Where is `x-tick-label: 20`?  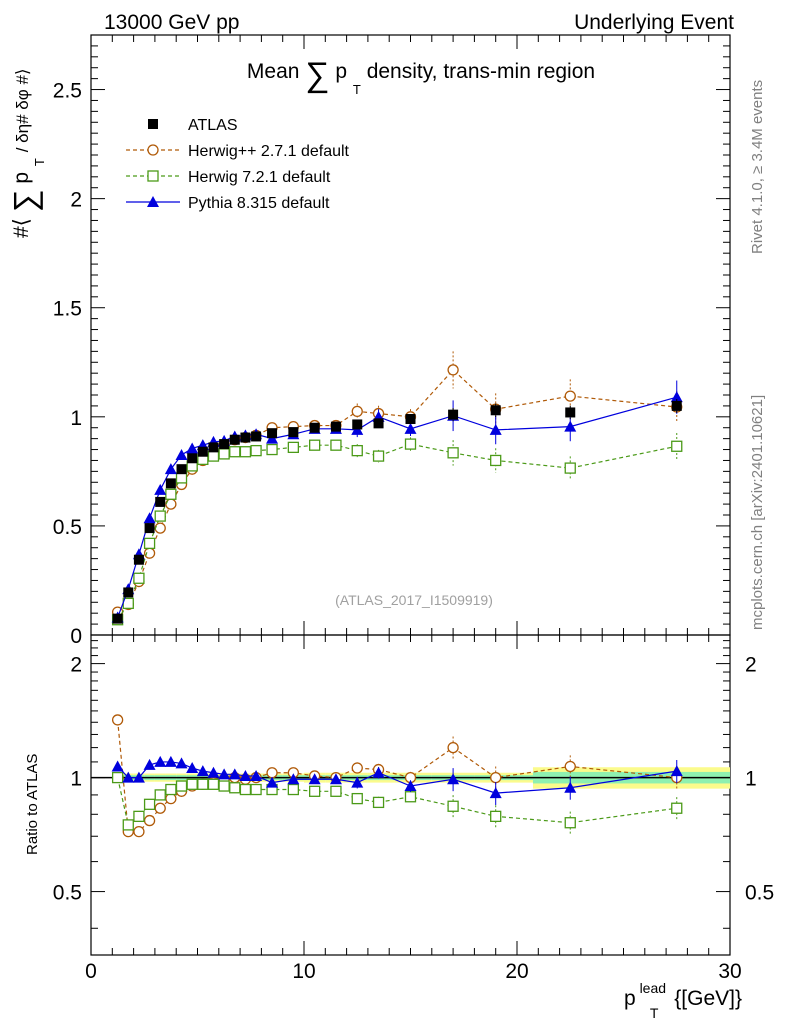
x-tick-label: 20 is located at coordinates (516, 971).